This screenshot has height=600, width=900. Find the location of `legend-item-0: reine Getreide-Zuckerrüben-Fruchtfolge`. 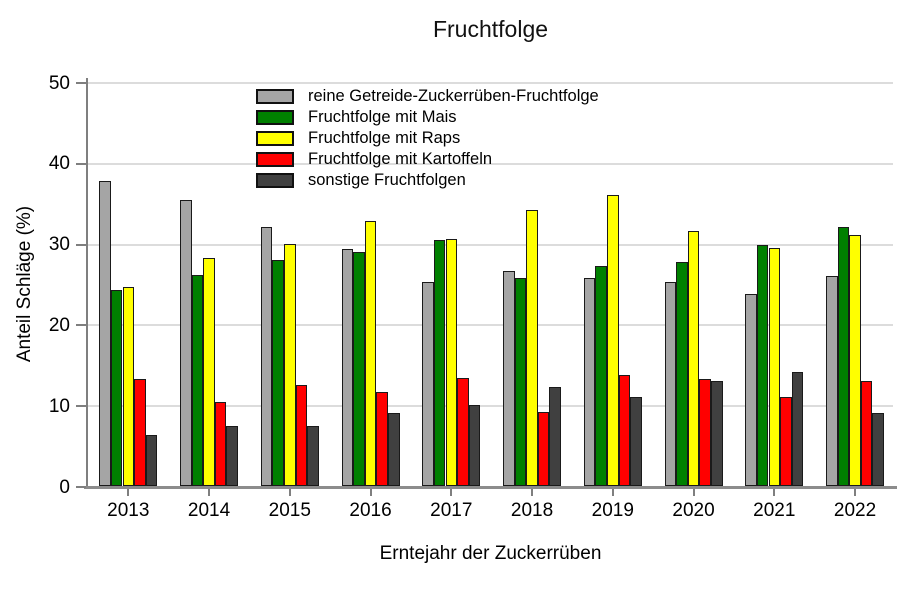

legend-item-0: reine Getreide-Zuckerrüben-Fruchtfolge is located at coordinates (427, 96).